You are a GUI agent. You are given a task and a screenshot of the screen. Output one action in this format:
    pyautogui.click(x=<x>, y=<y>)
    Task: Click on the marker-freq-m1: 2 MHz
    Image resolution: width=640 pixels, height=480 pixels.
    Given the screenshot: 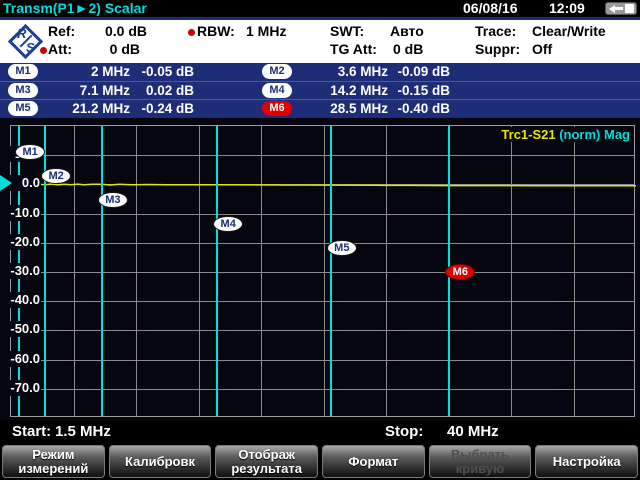 What is the action you would take?
    pyautogui.click(x=110, y=71)
    